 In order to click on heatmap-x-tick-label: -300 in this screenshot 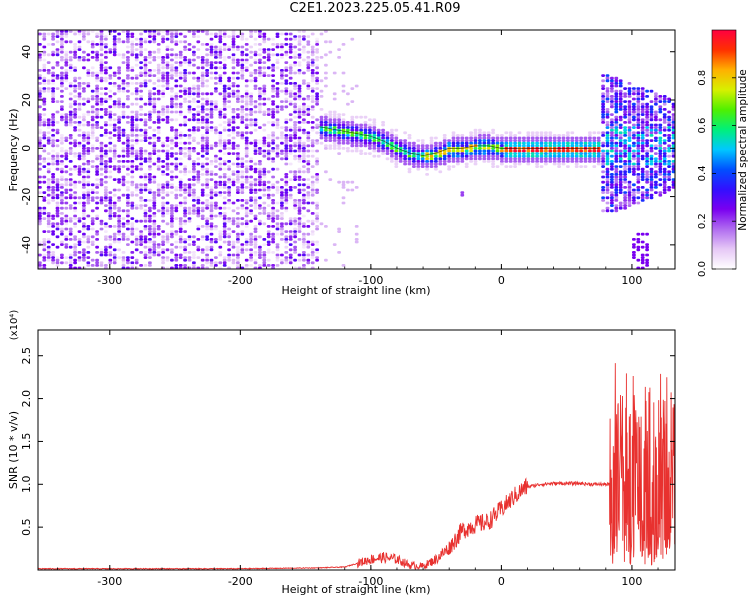, I will do `click(109, 280)`.